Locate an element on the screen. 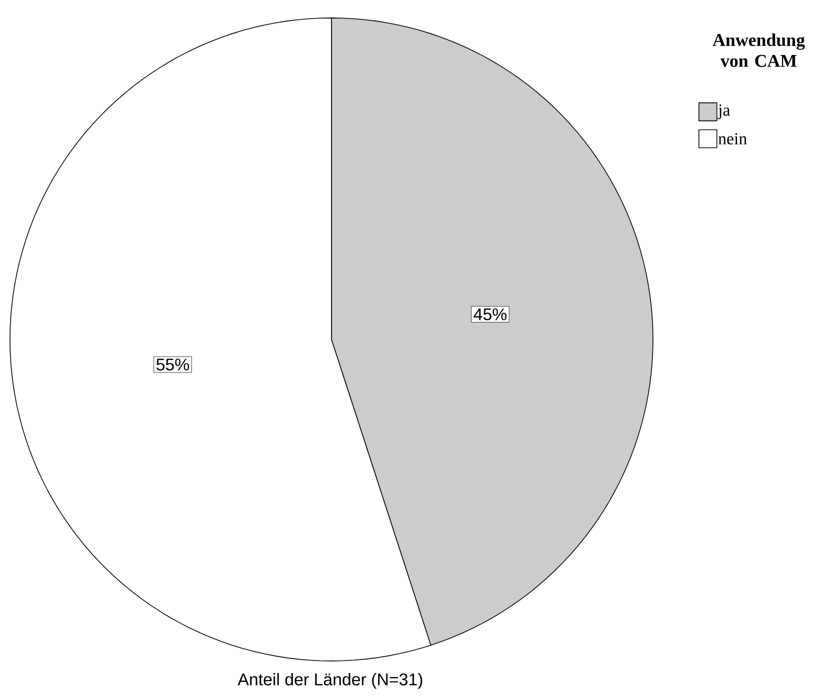 The width and height of the screenshot is (822, 697). legend-label: nein is located at coordinates (732, 139).